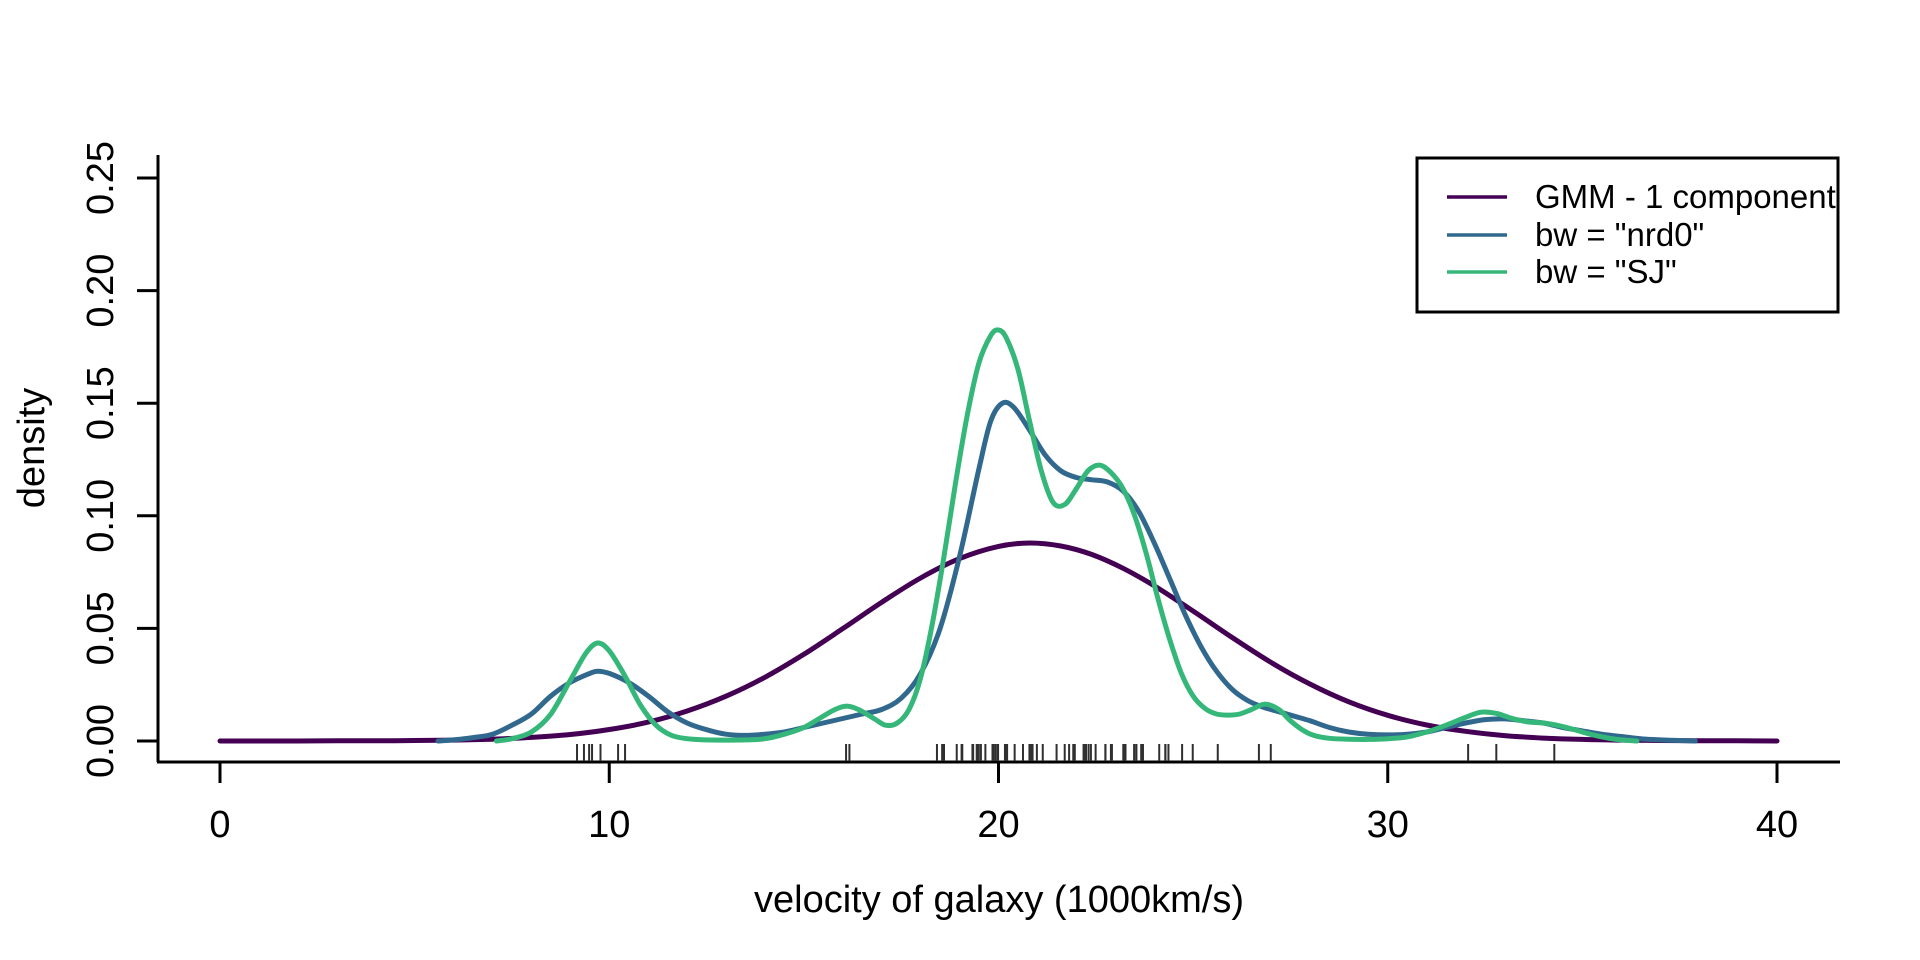 The width and height of the screenshot is (1920, 960). I want to click on legend-label-gmm: GMM - 1 component, so click(1685, 196).